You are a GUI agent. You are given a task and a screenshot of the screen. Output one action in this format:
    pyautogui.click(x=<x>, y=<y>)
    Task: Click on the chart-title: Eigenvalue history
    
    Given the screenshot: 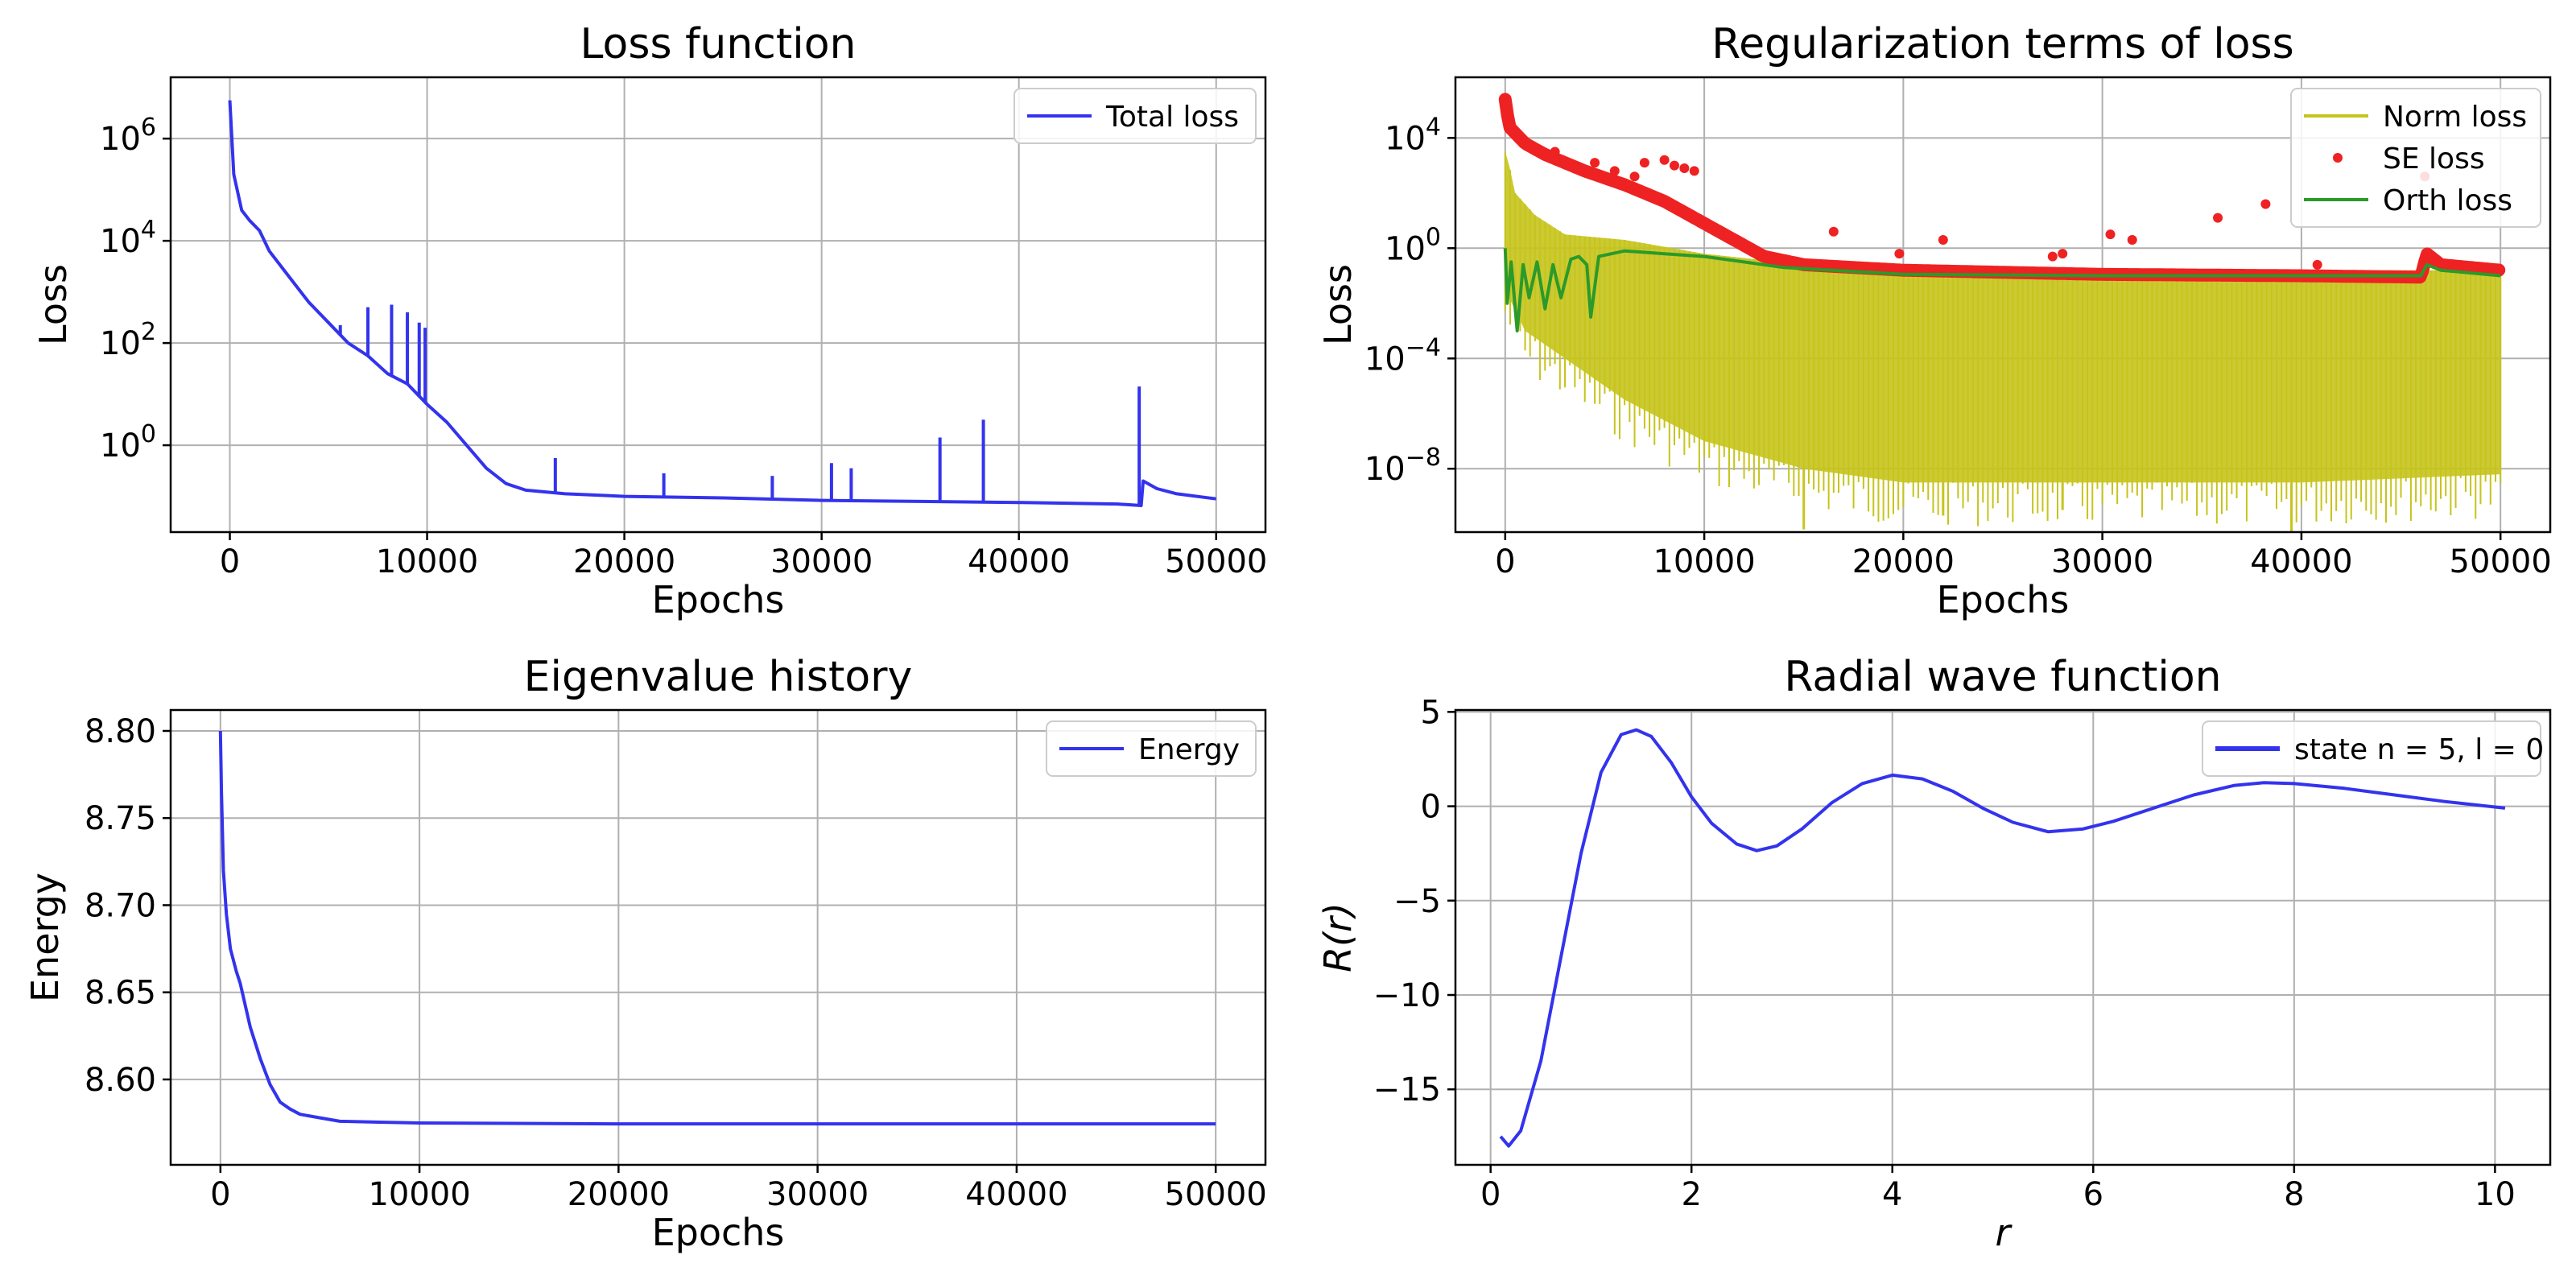 What is the action you would take?
    pyautogui.click(x=718, y=677)
    